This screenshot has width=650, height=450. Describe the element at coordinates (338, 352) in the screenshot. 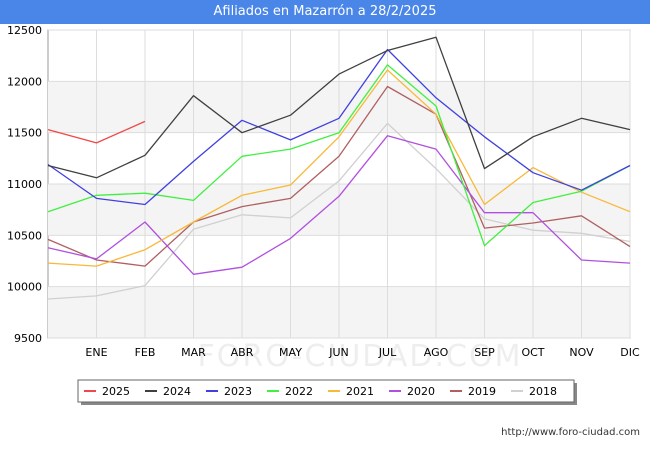

I see `x-tick-label: JUN` at that location.